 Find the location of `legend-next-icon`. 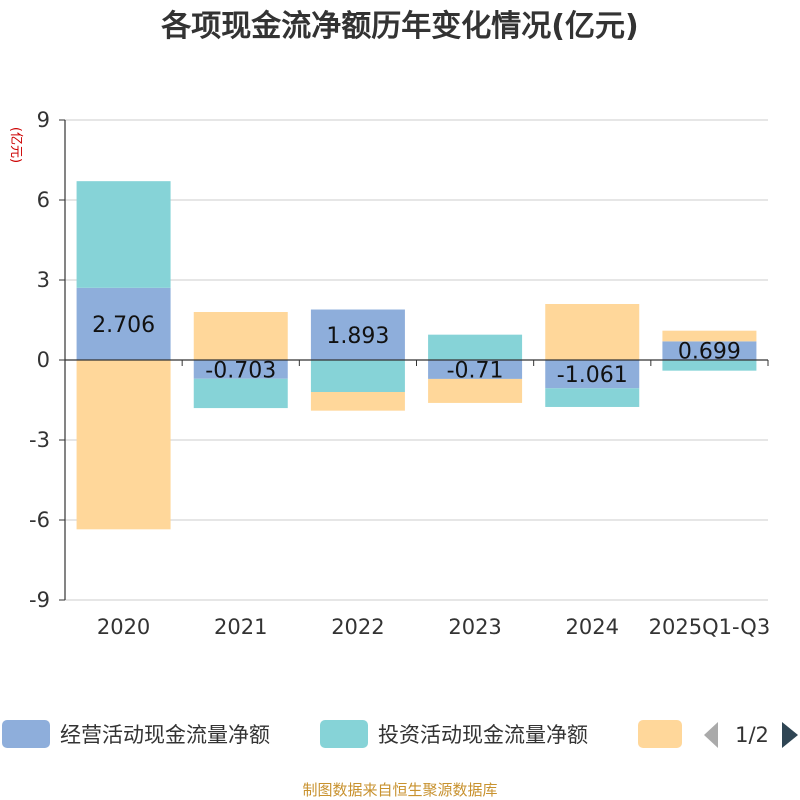

legend-next-icon is located at coordinates (790, 735).